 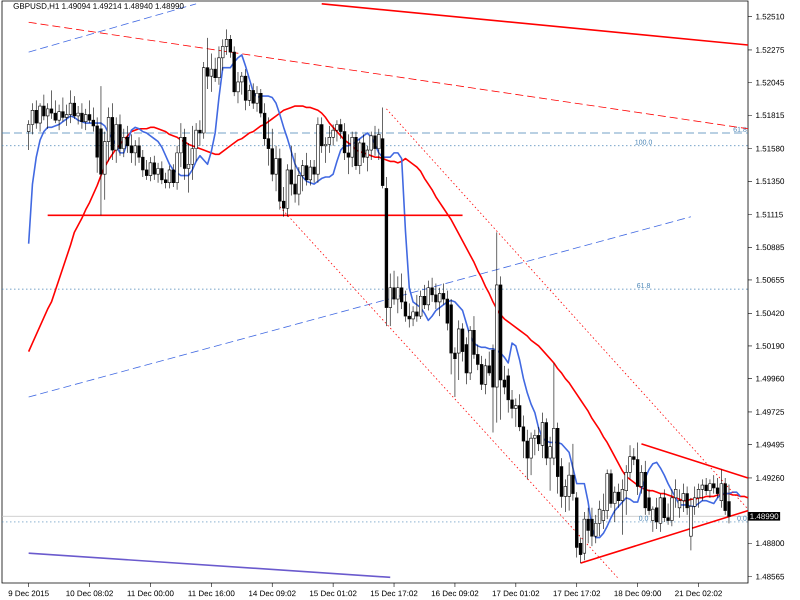 What do you see at coordinates (638, 593) in the screenshot?
I see `x-tick-label: 18 Dec 09:00` at bounding box center [638, 593].